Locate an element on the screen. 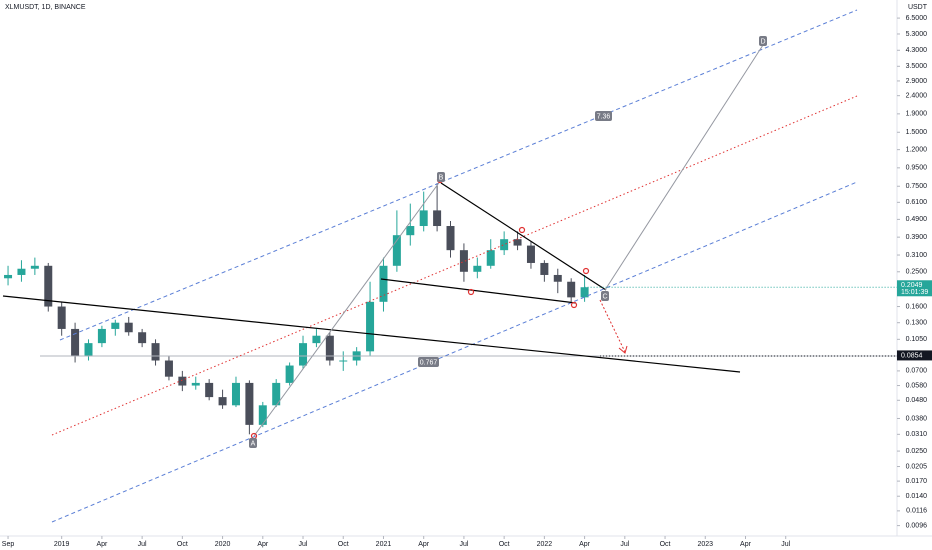  wave-label: B is located at coordinates (441, 177).